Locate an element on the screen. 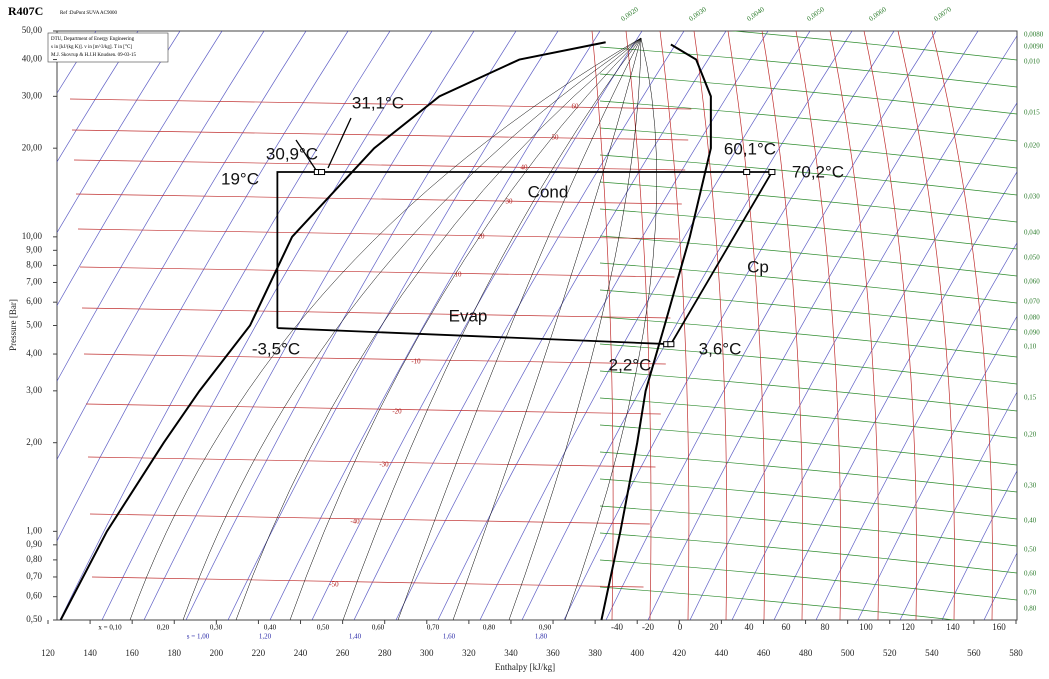 Image resolution: width=1049 pixels, height=679 pixels. entropy-curve is located at coordinates (958, 505).